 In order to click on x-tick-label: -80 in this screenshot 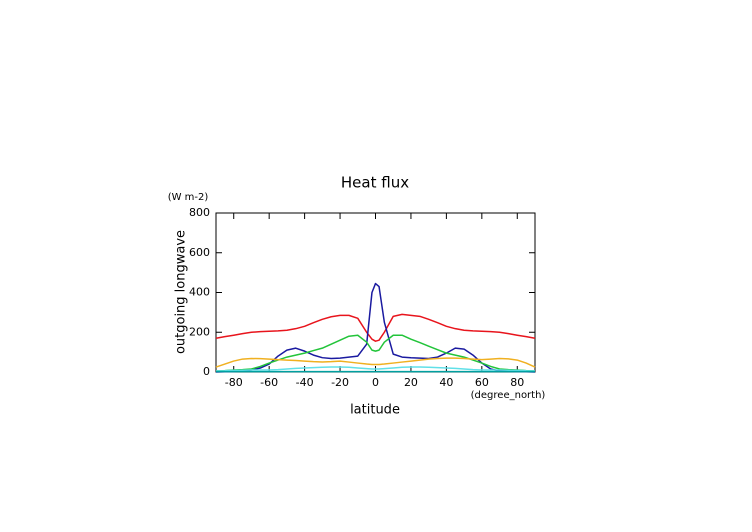, I will do `click(234, 382)`.